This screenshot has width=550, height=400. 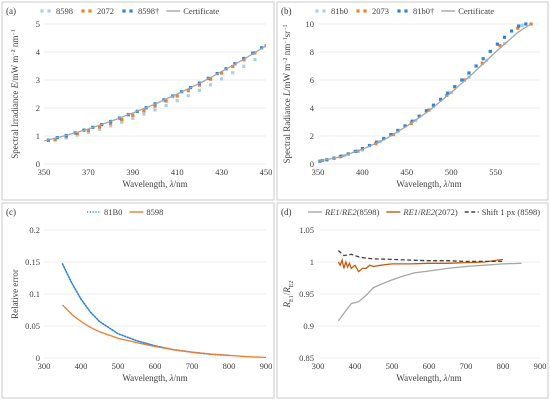 What do you see at coordinates (34, 230) in the screenshot?
I see `y-tick-label: 0.2` at bounding box center [34, 230].